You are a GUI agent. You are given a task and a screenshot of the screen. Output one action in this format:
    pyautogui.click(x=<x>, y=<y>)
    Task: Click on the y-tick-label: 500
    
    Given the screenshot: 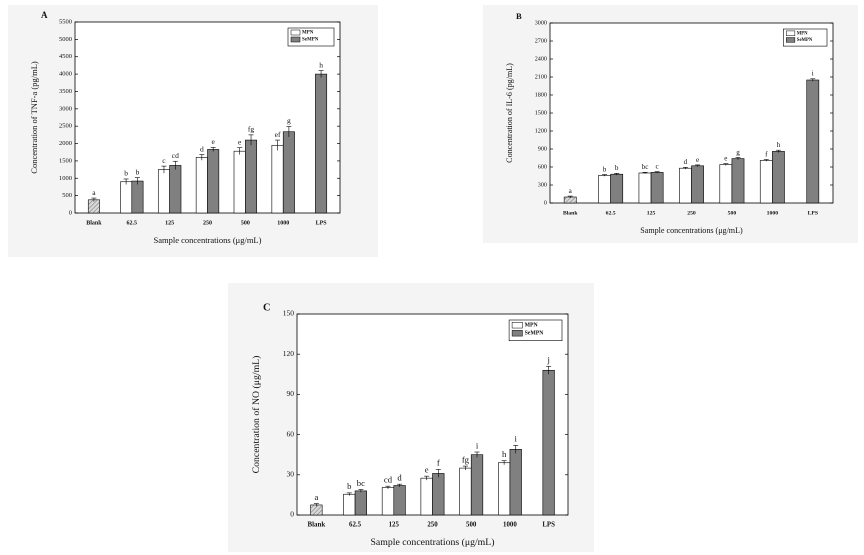 What is the action you would take?
    pyautogui.click(x=67, y=195)
    